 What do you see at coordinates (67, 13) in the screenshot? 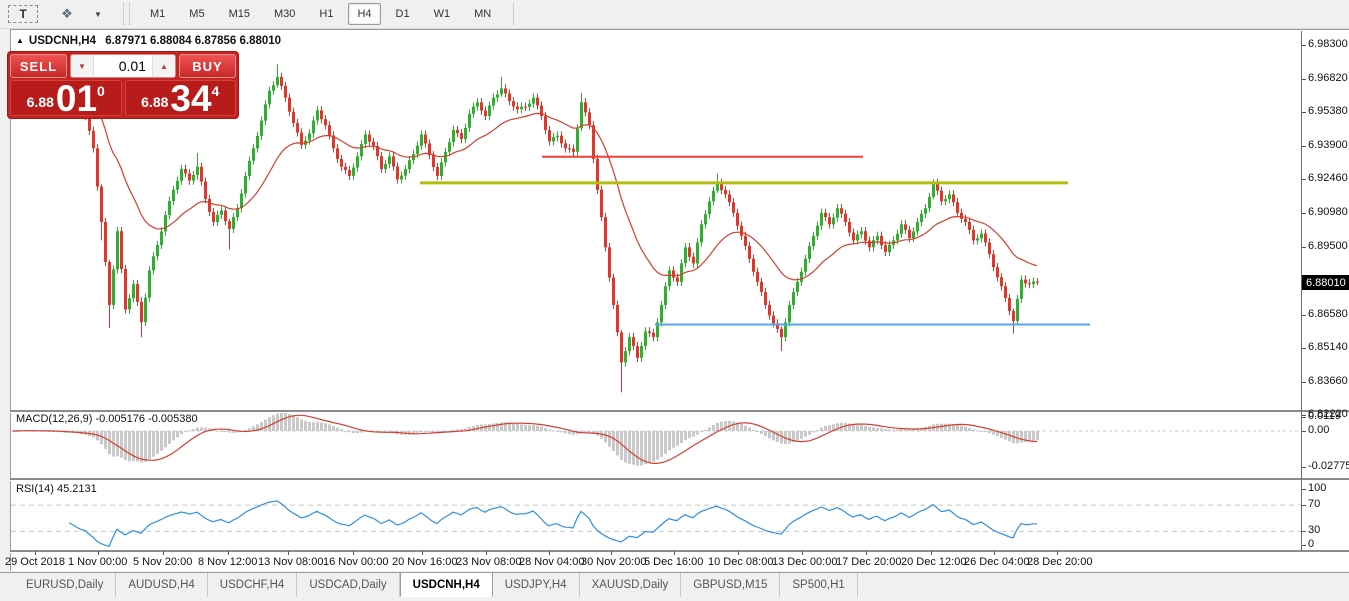
I see `diamond-arrows-icon: ❖` at bounding box center [67, 13].